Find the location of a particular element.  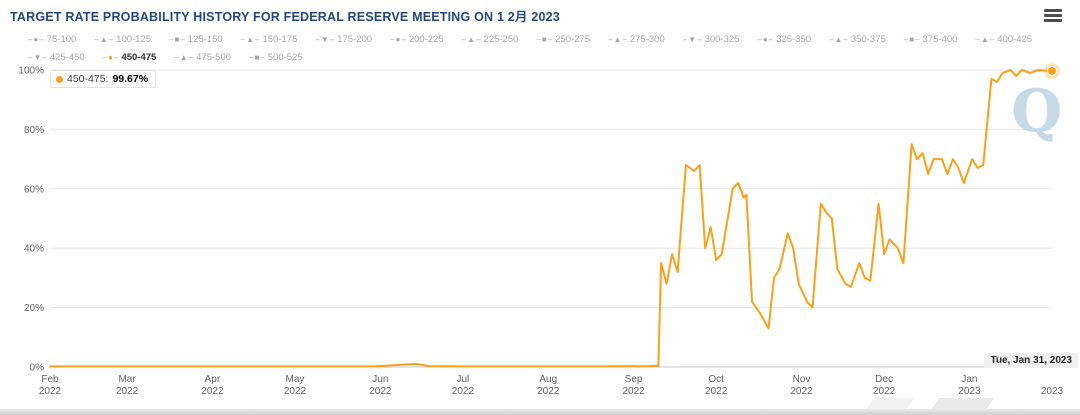

legend-item-500-525: ■500-525 is located at coordinates (276, 58).